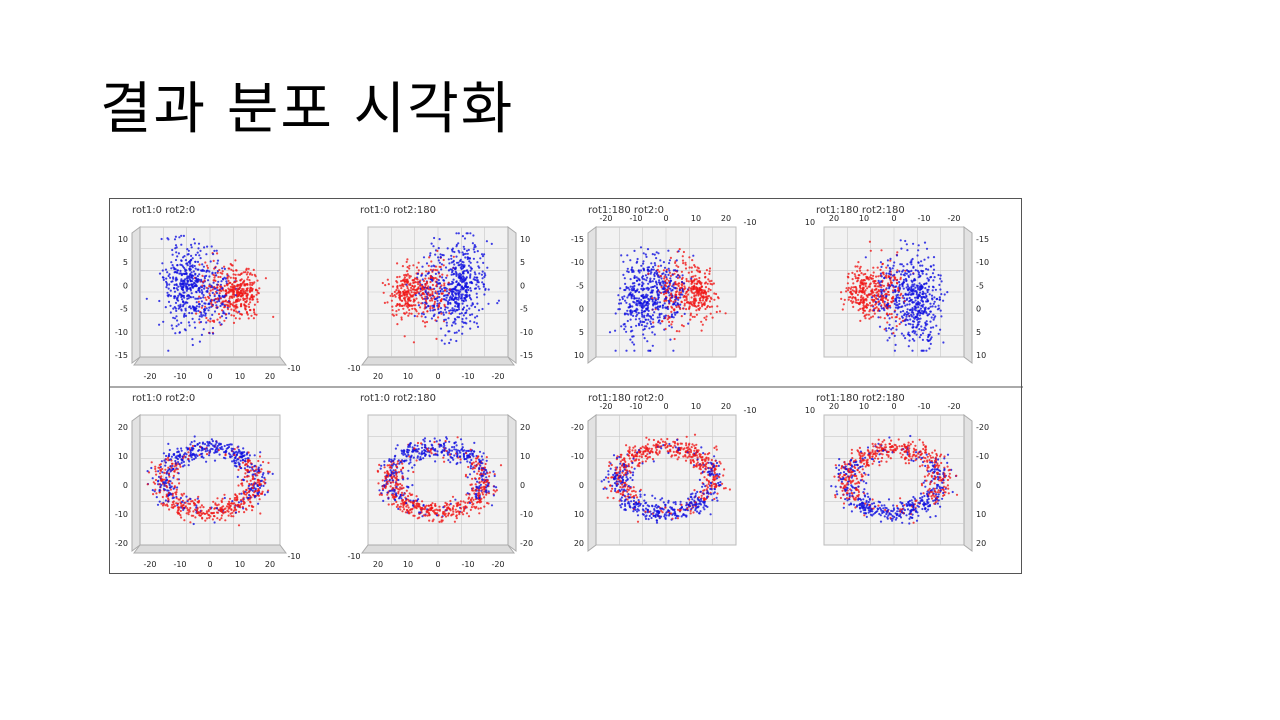  I want to click on z-axis-label: -10, so click(293, 368).